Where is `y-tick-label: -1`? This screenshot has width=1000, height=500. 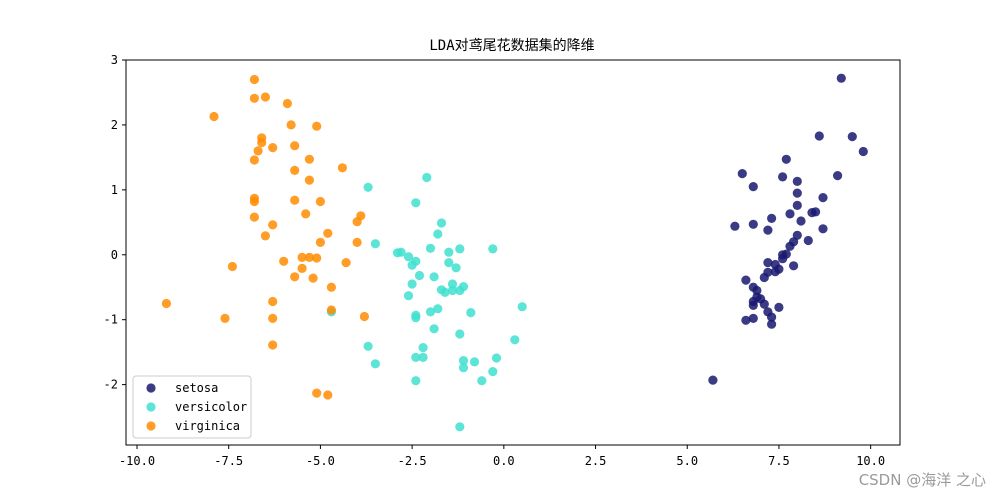 y-tick-label: -1 is located at coordinates (111, 320).